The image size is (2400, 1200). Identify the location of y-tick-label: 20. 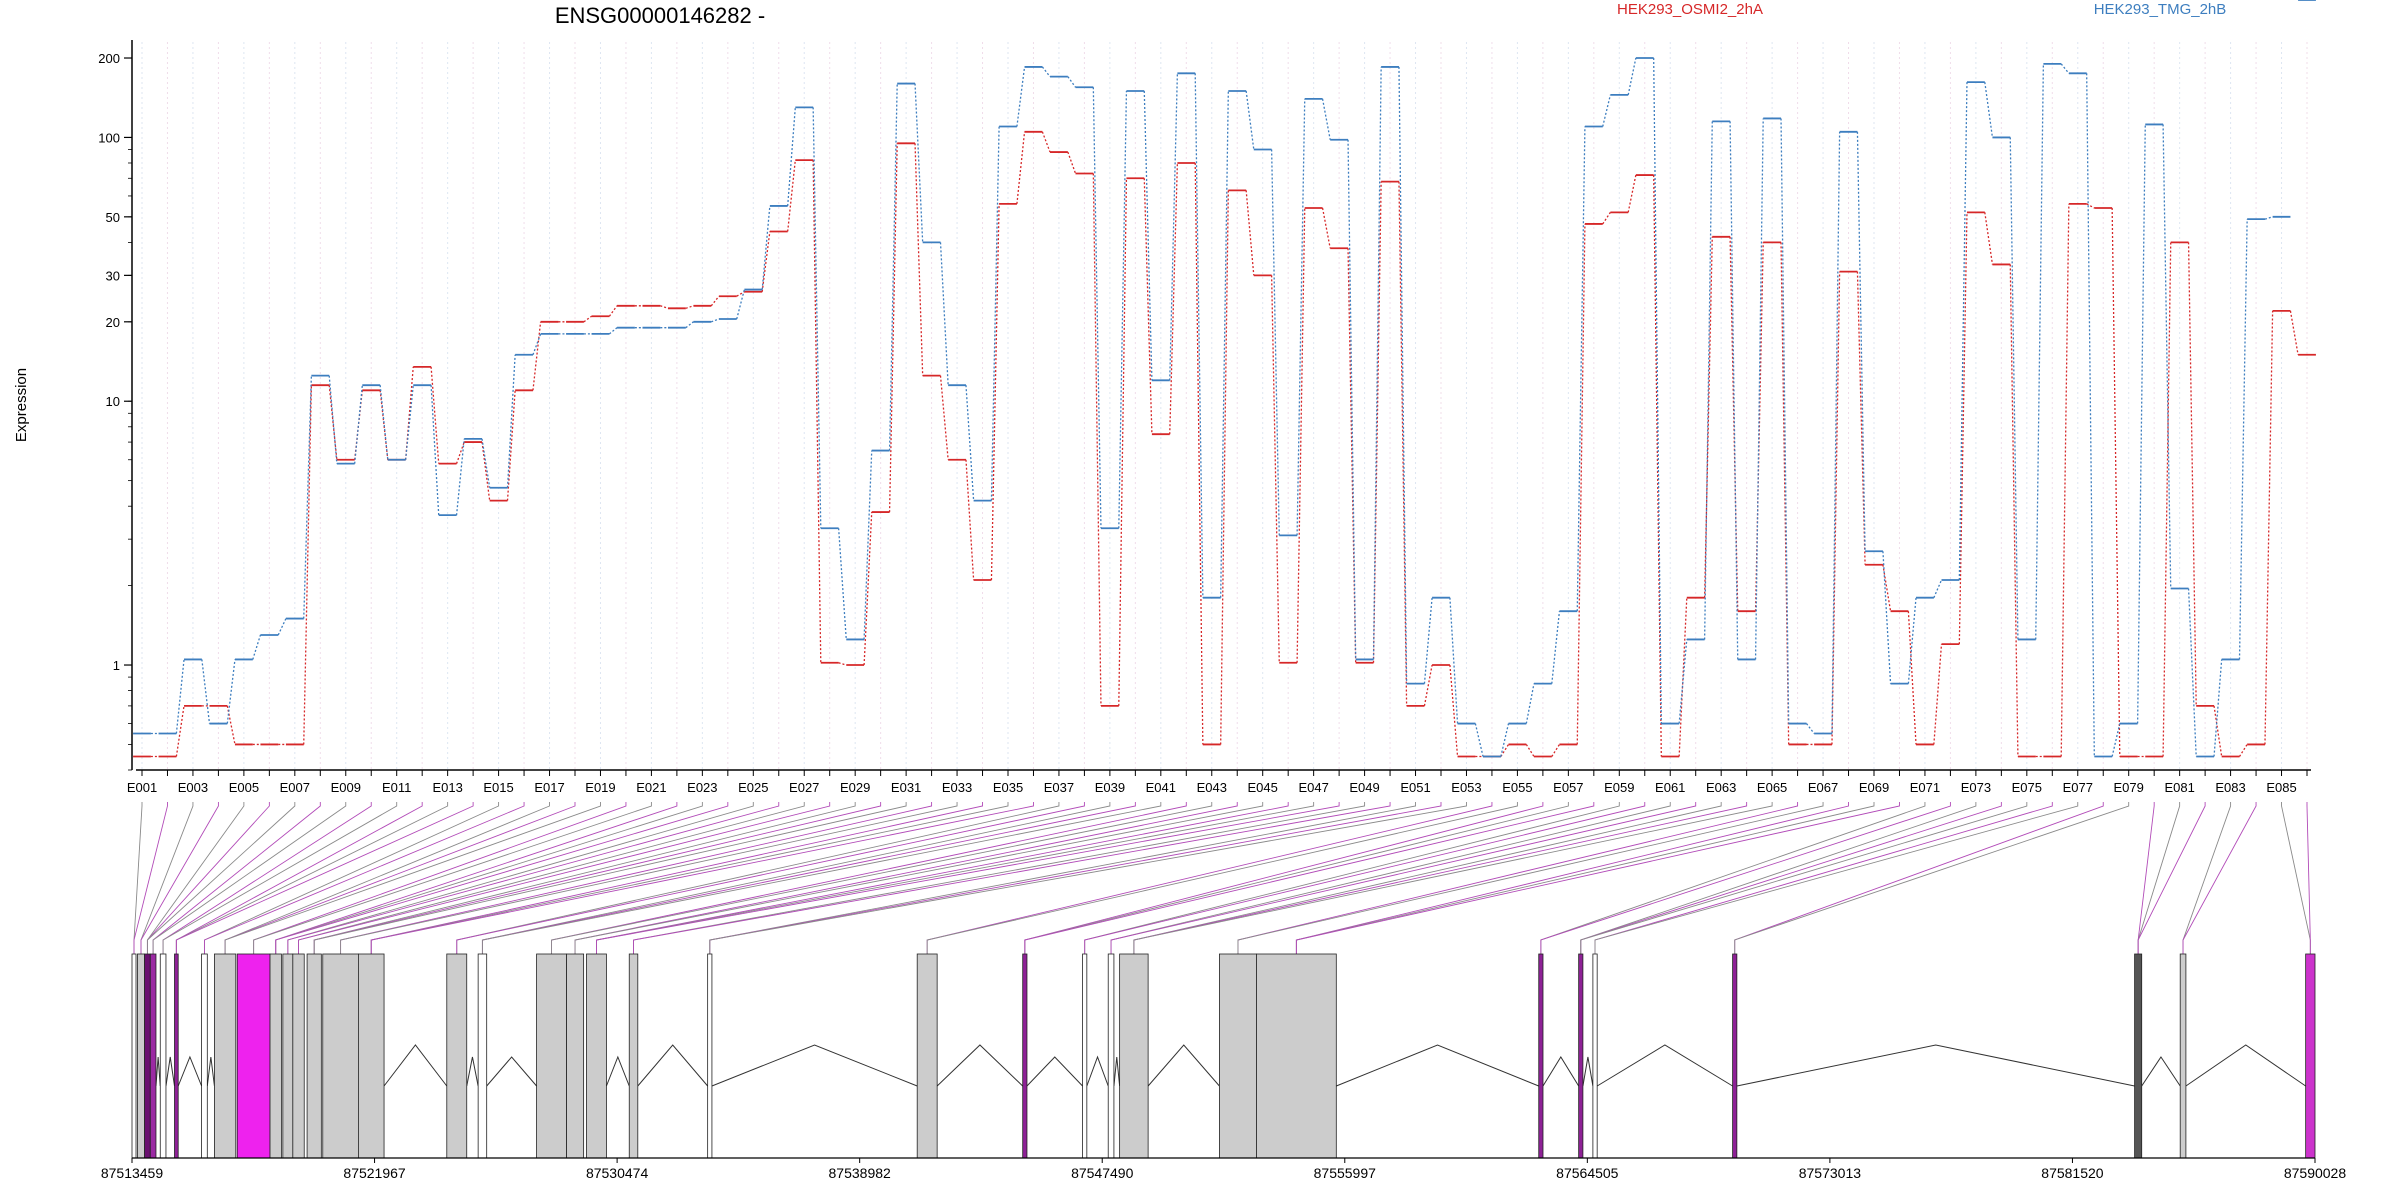
(113, 322).